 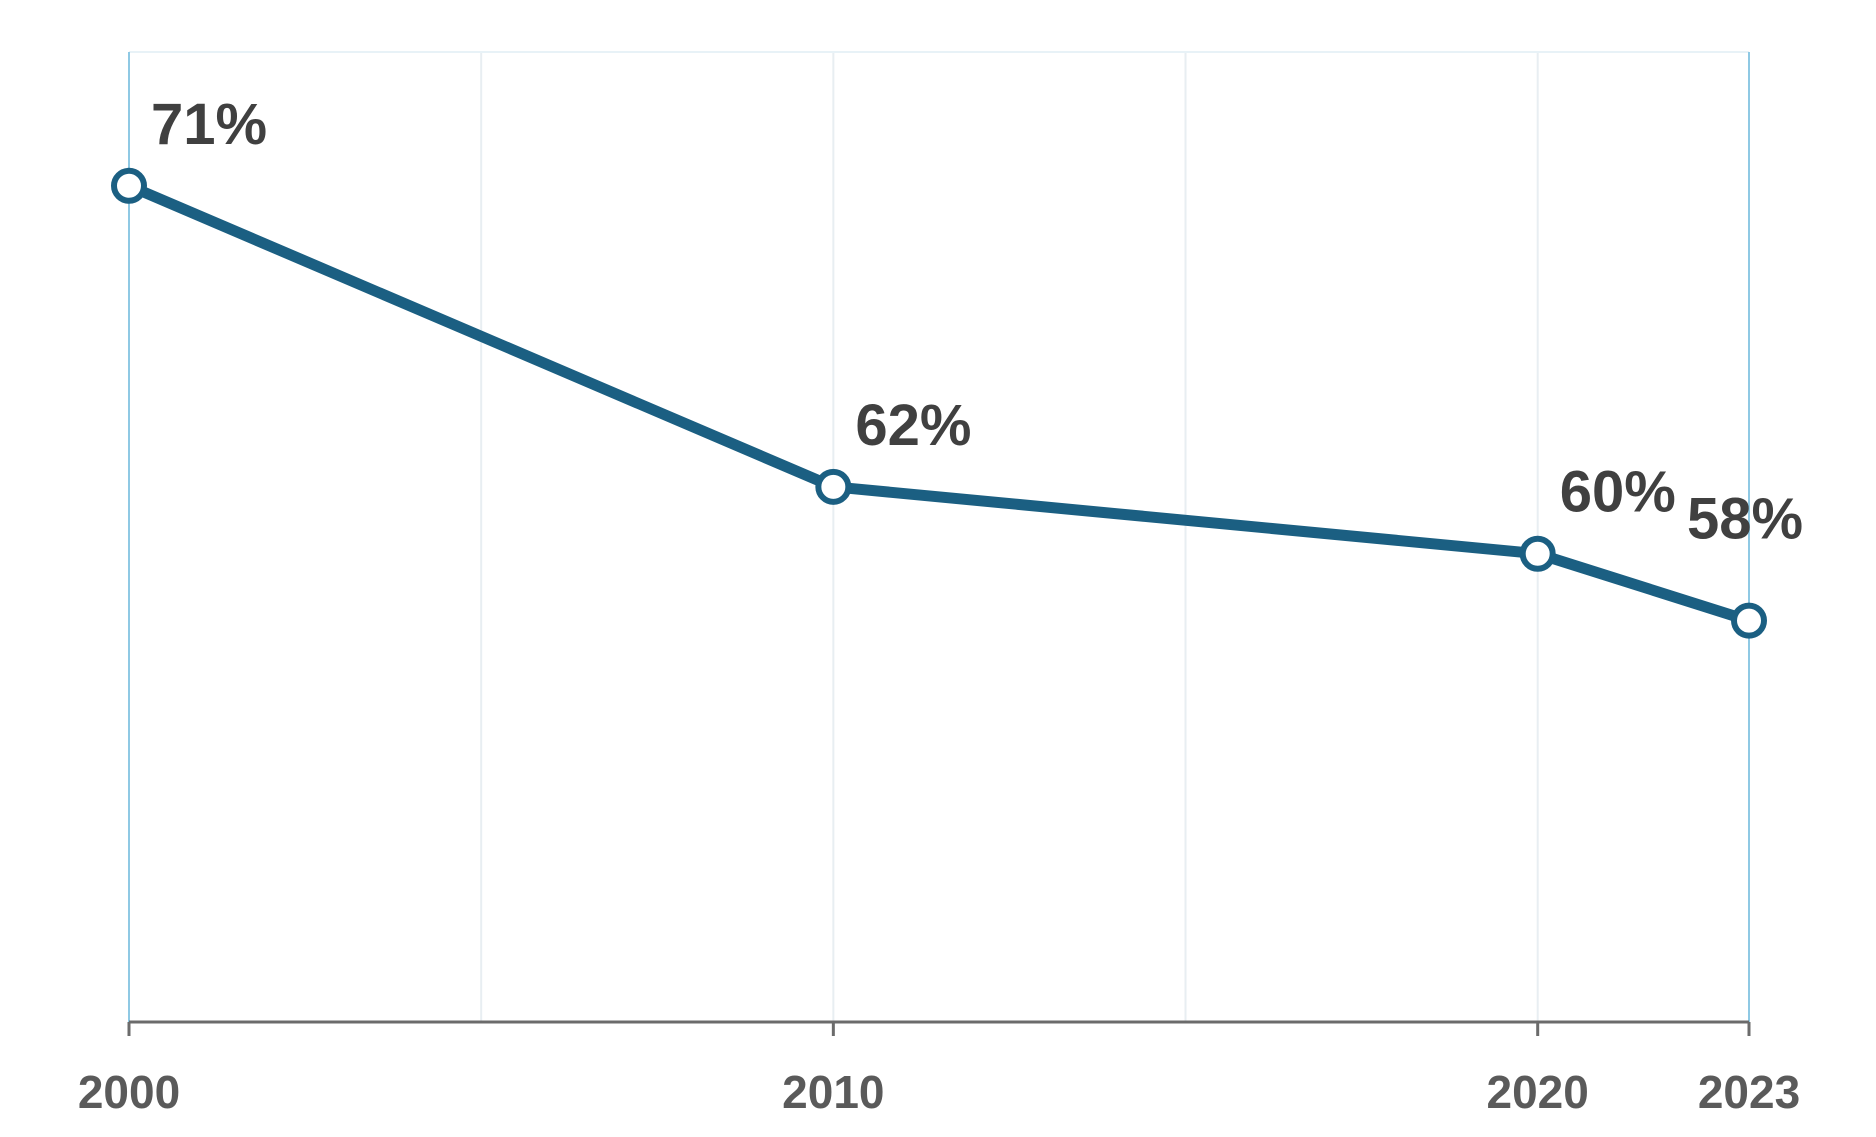 What do you see at coordinates (1745, 519) in the screenshot?
I see `data-label: 58%` at bounding box center [1745, 519].